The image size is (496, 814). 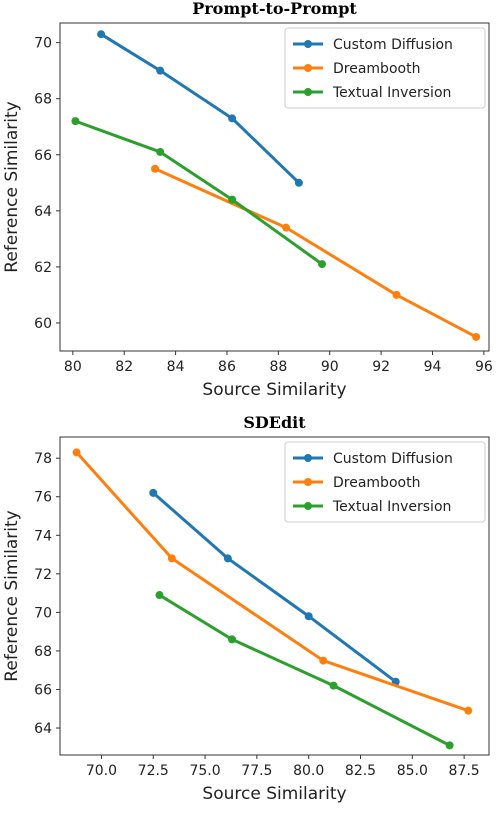 I want to click on x-tick-label: 87.5, so click(x=464, y=771).